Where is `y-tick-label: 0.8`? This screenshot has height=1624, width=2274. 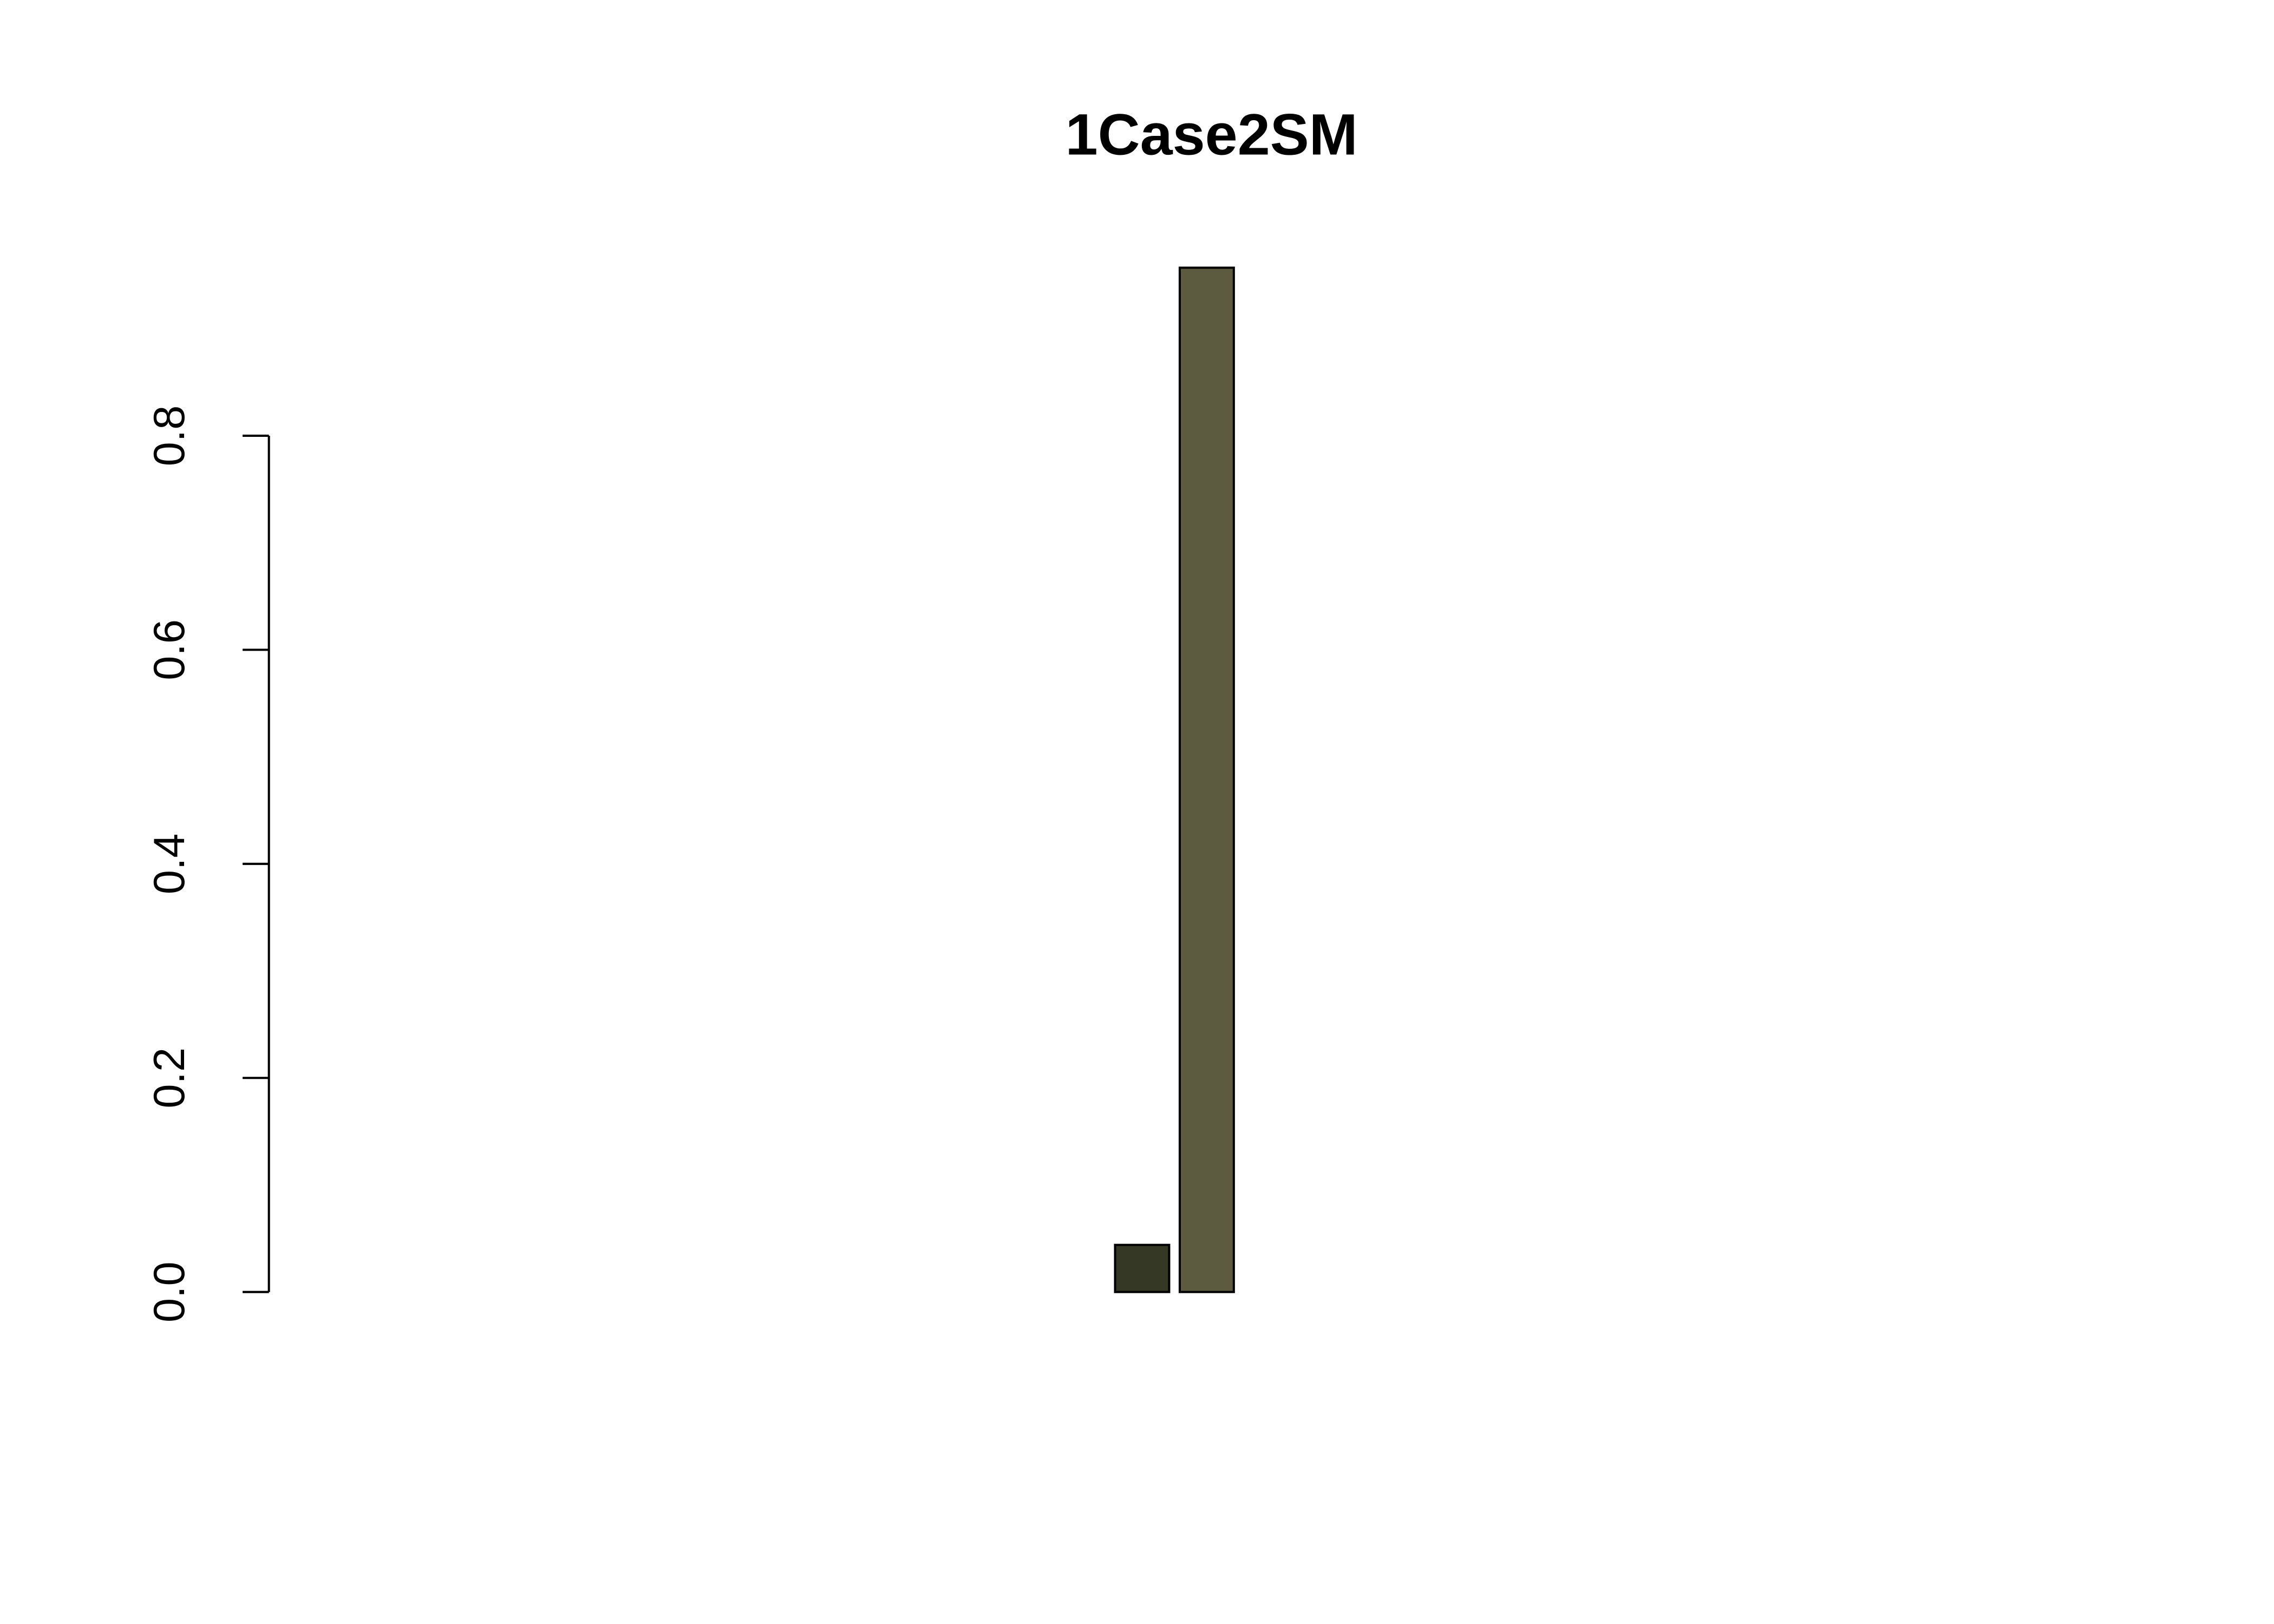 y-tick-label: 0.8 is located at coordinates (170, 436).